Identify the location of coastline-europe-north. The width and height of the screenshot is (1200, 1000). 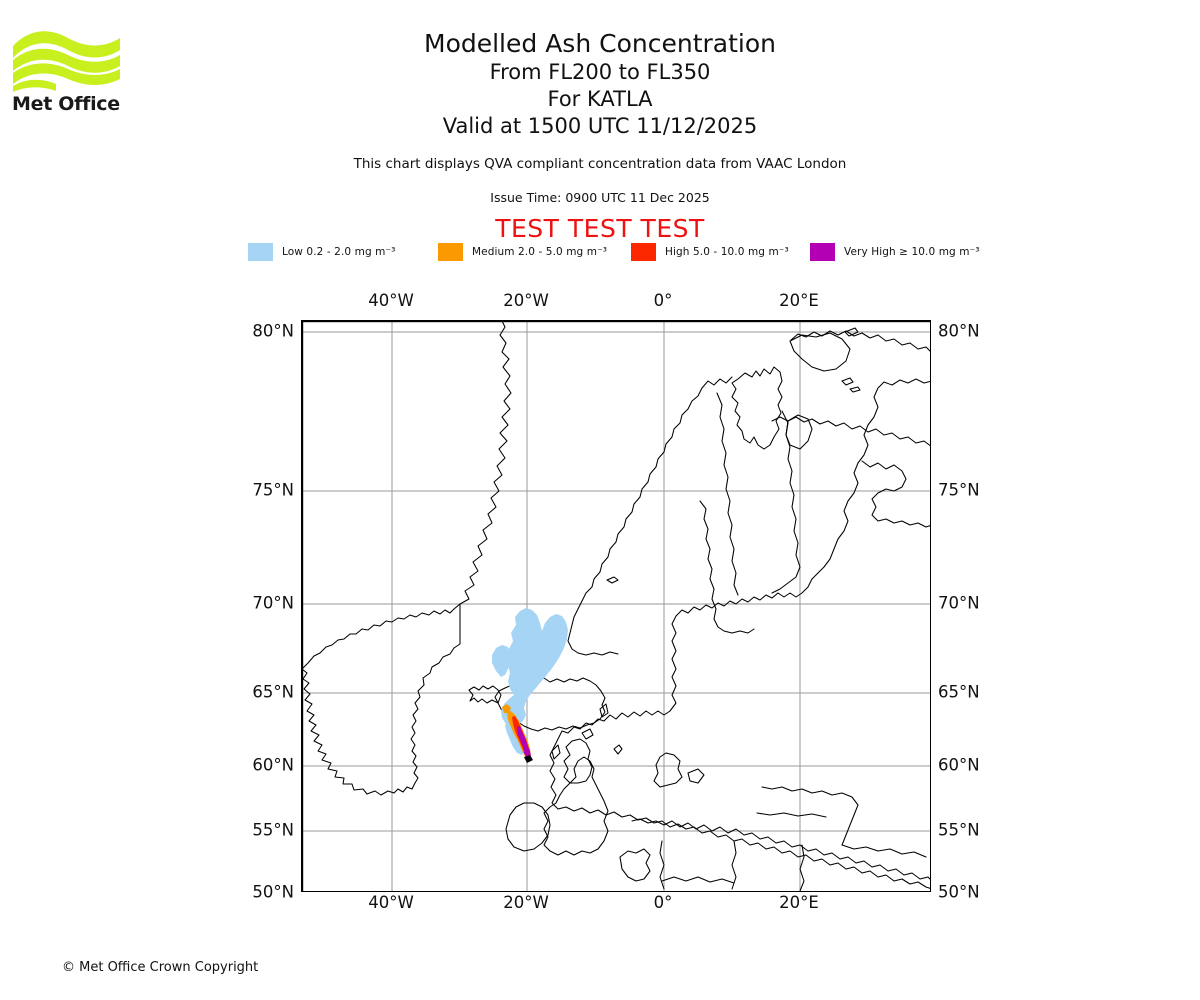
(780, 849).